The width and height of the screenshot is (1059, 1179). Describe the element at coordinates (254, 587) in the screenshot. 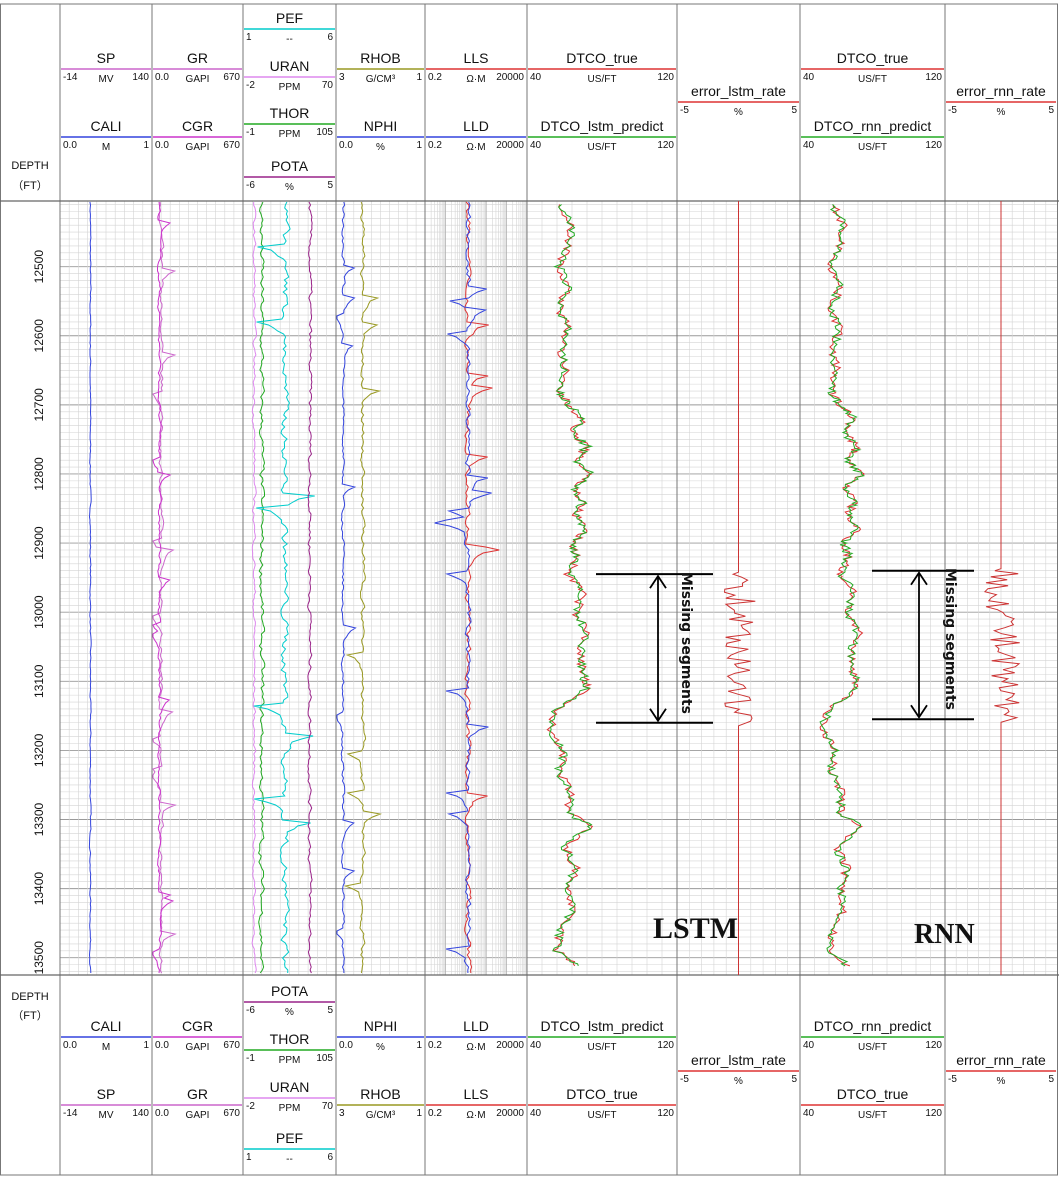

I see `uran-curve` at that location.